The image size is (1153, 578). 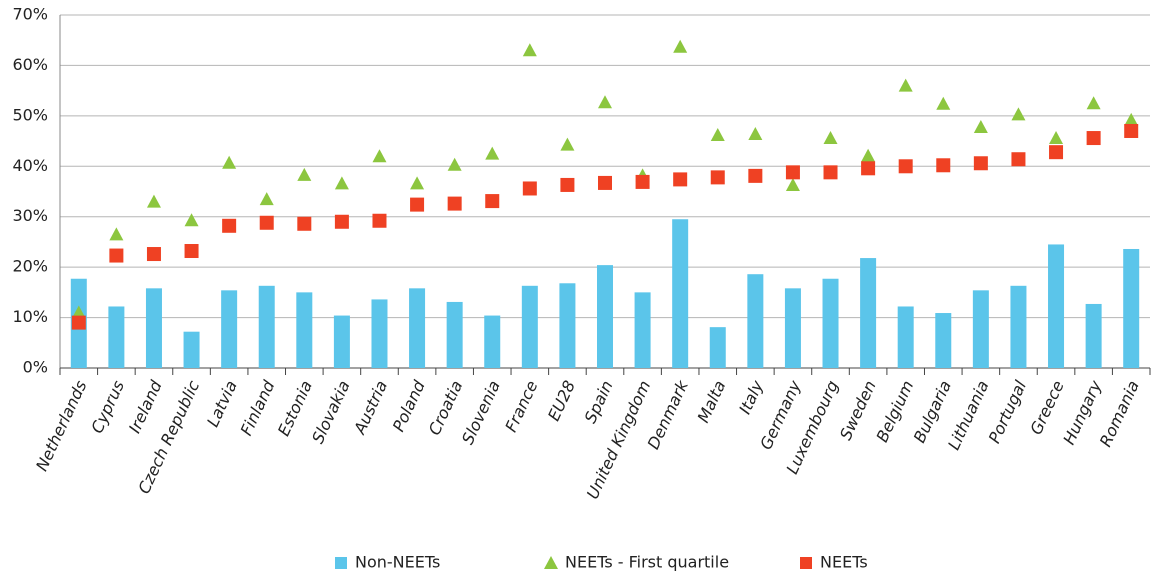 I want to click on x-tick-label: Finland, so click(x=258, y=408).